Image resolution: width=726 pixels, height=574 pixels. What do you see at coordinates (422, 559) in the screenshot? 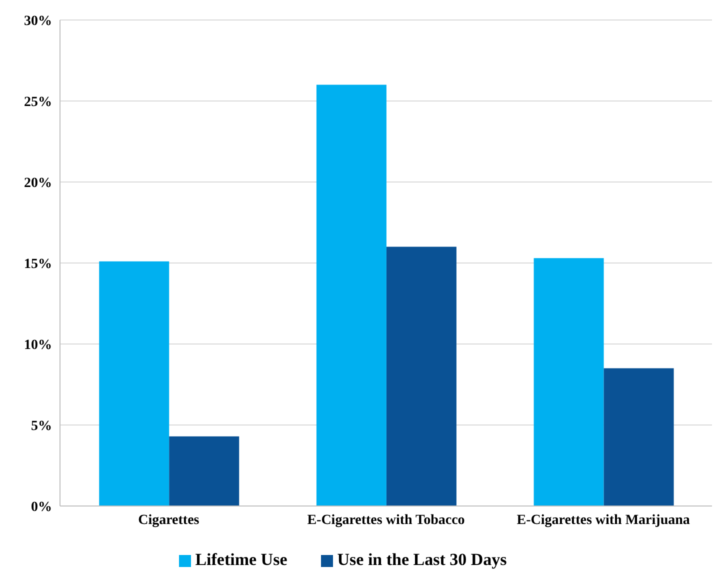
I see `legend-label: Use in the Last 30 Days` at bounding box center [422, 559].